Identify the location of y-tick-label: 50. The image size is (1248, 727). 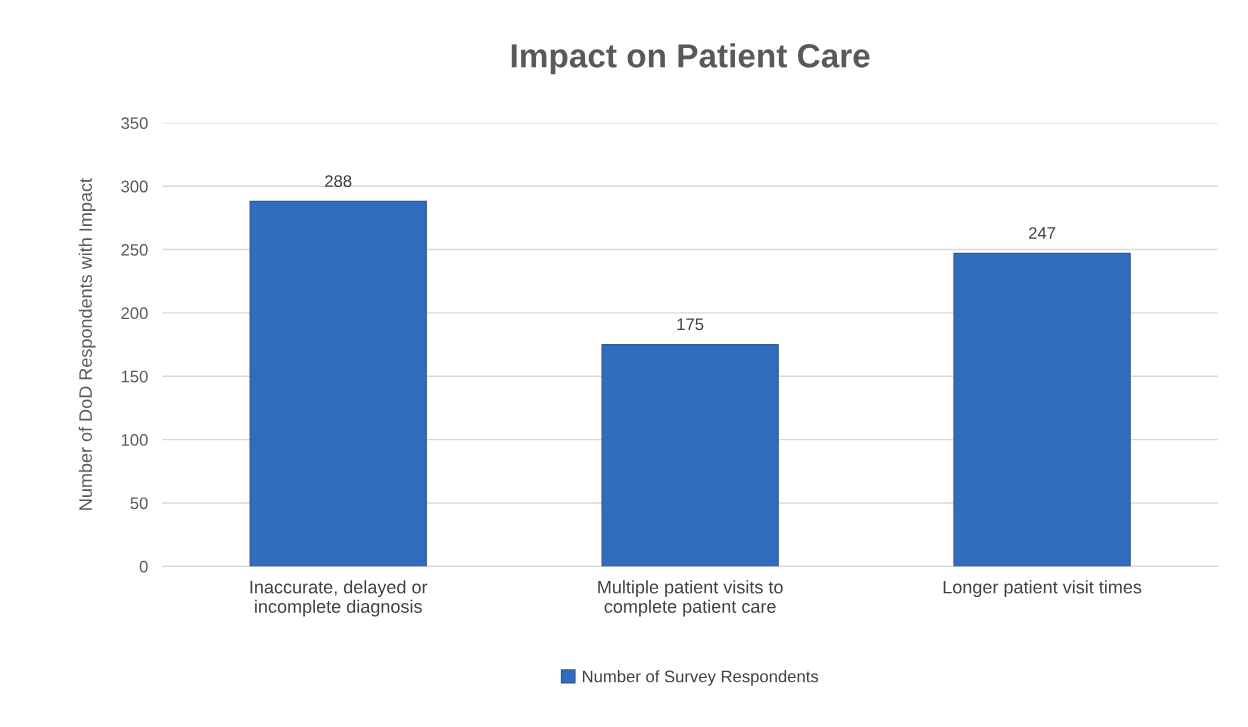
(139, 503).